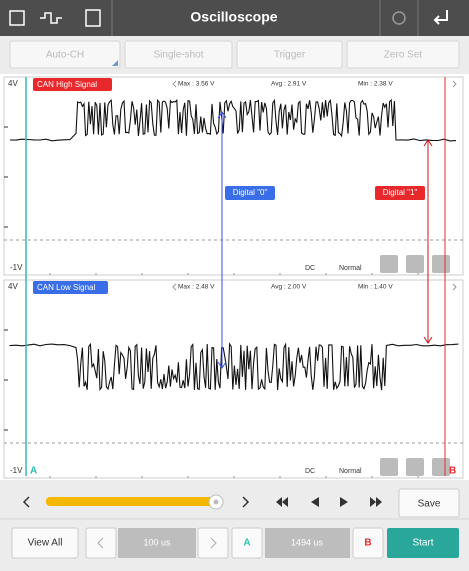 Image resolution: width=469 pixels, height=571 pixels. I want to click on stat-min: Min : 2.38 V, so click(375, 84).